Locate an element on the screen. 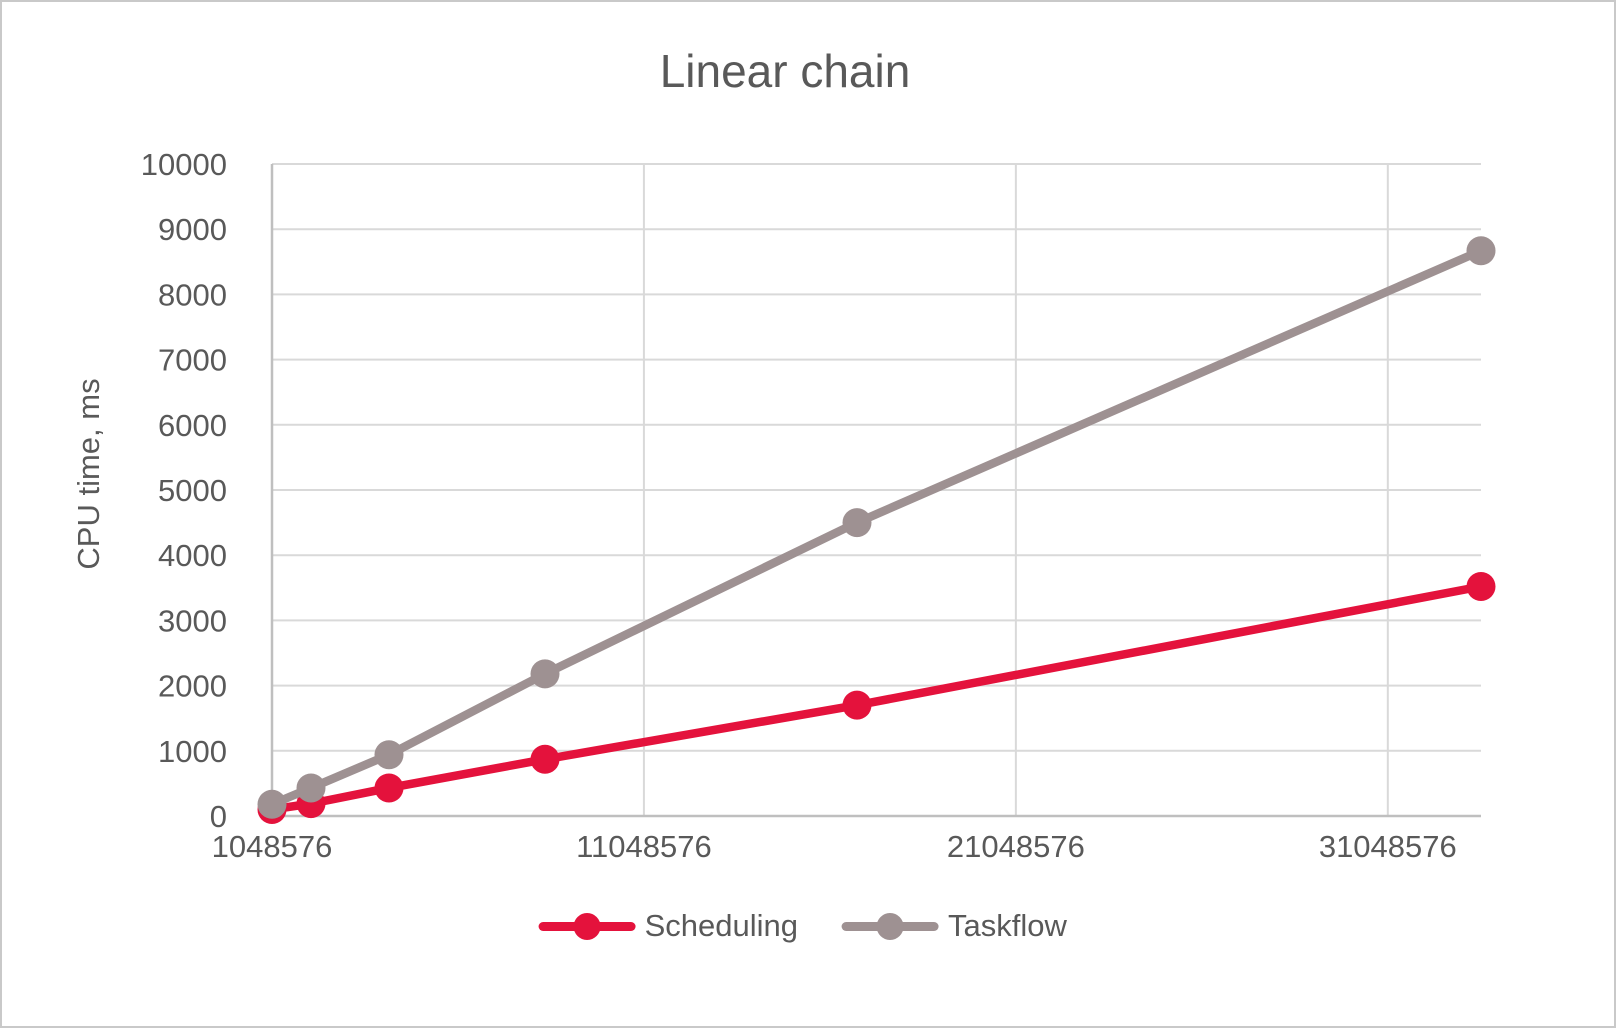  y-tick-label: 7000 is located at coordinates (192, 360).